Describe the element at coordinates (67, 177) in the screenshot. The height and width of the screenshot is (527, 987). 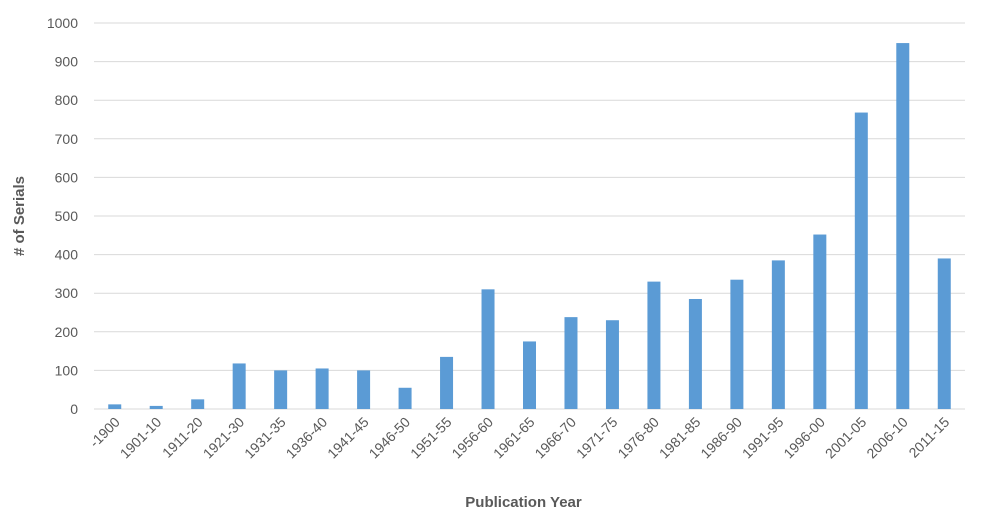
I see `y-tick-label: 600` at that location.